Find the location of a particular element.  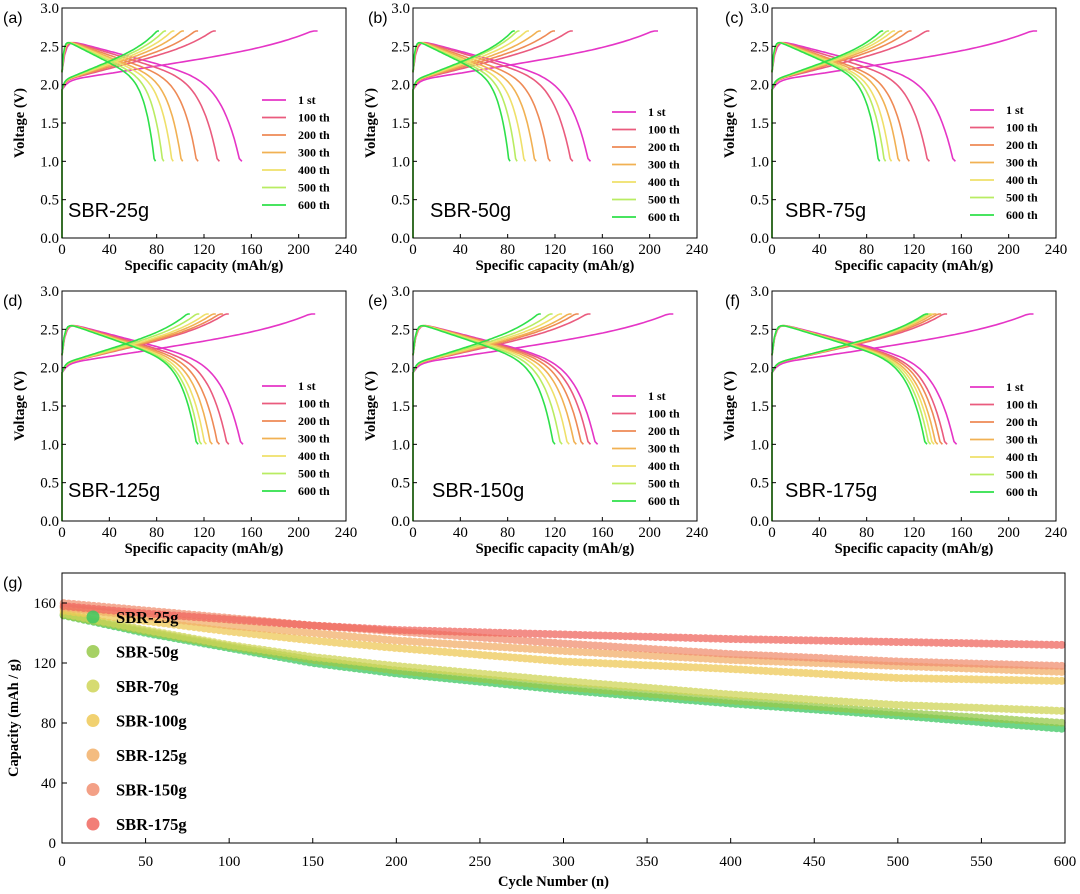

x-tick-label: 300 is located at coordinates (563, 862).